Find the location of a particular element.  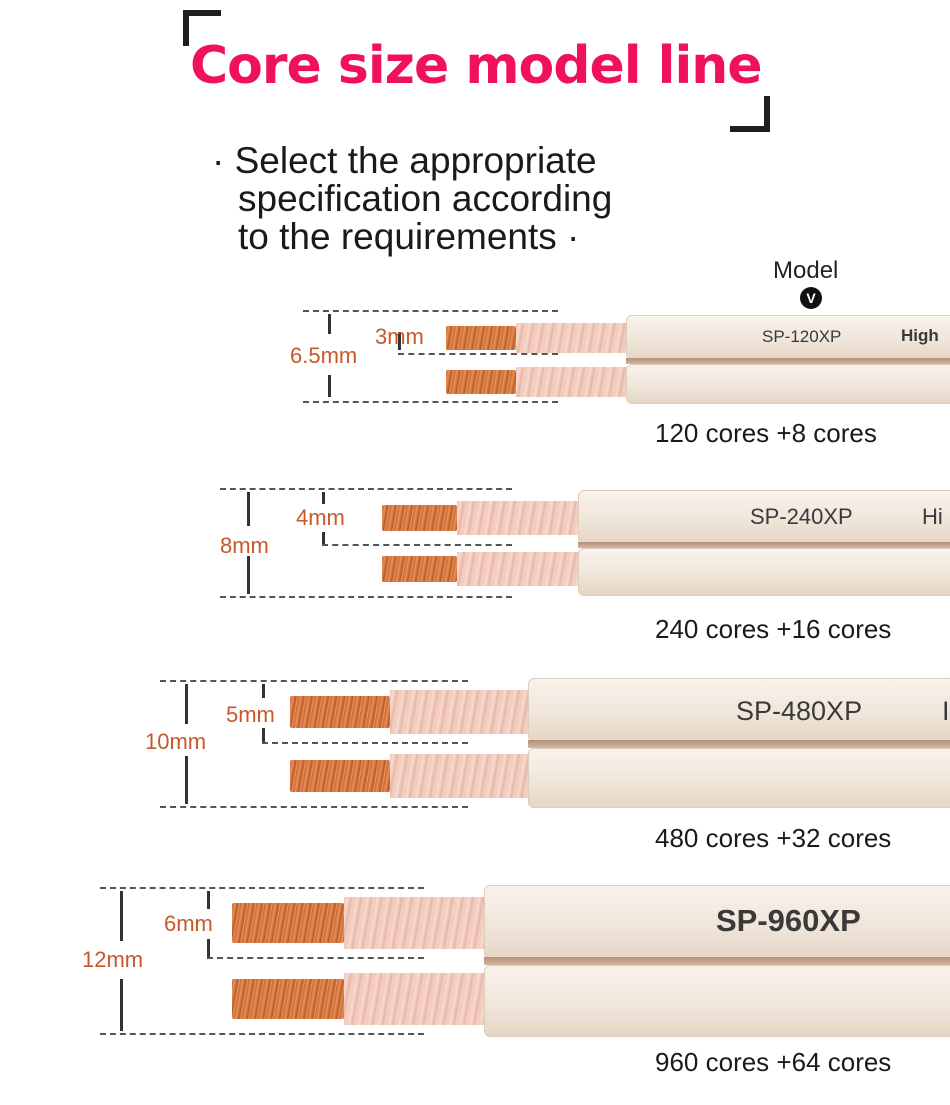

model-name: SP-240XP is located at coordinates (801, 516).